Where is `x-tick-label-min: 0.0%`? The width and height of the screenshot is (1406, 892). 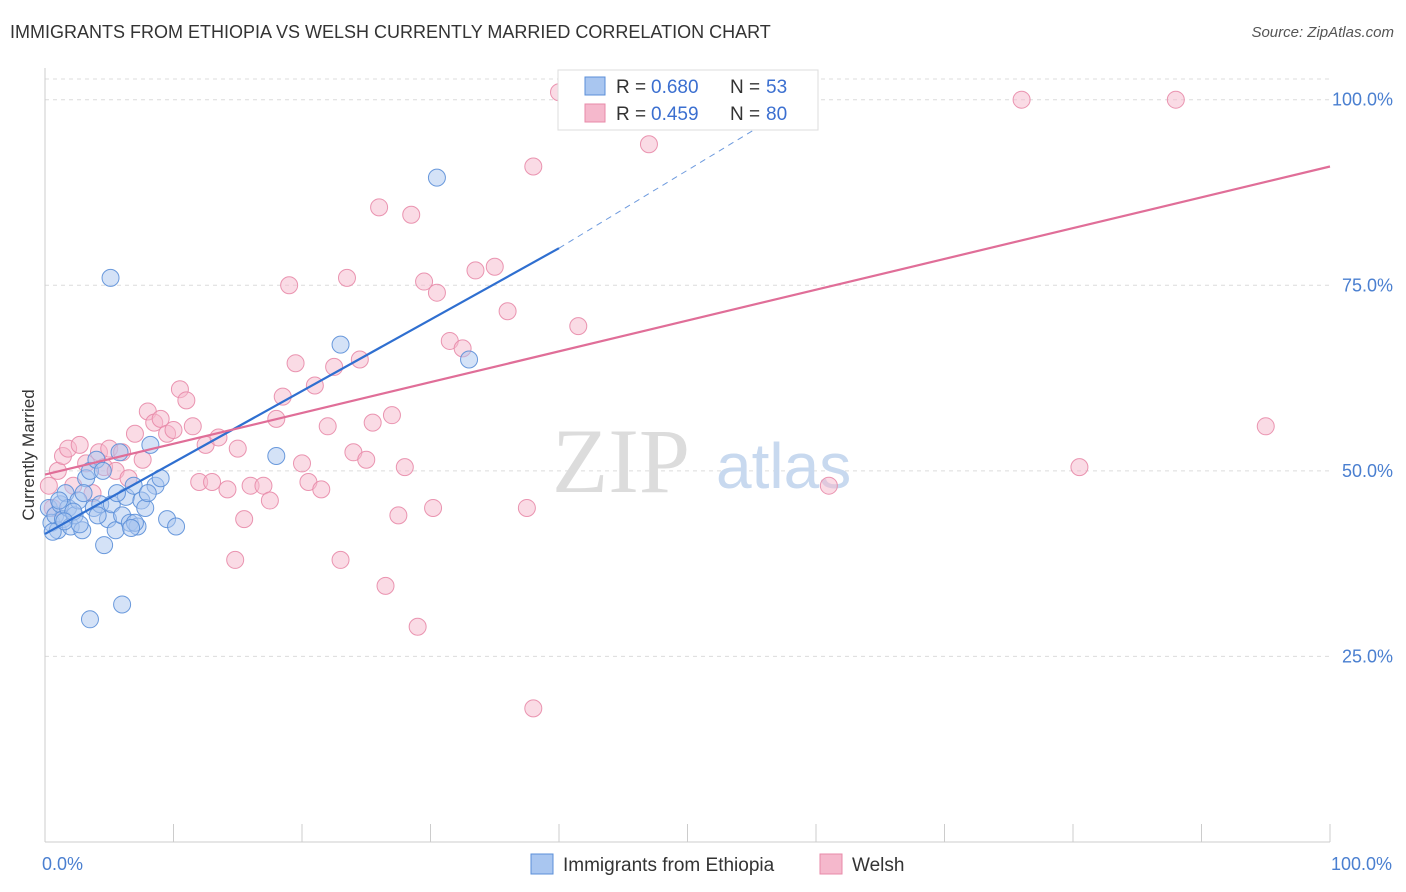 x-tick-label-min: 0.0% is located at coordinates (62, 864).